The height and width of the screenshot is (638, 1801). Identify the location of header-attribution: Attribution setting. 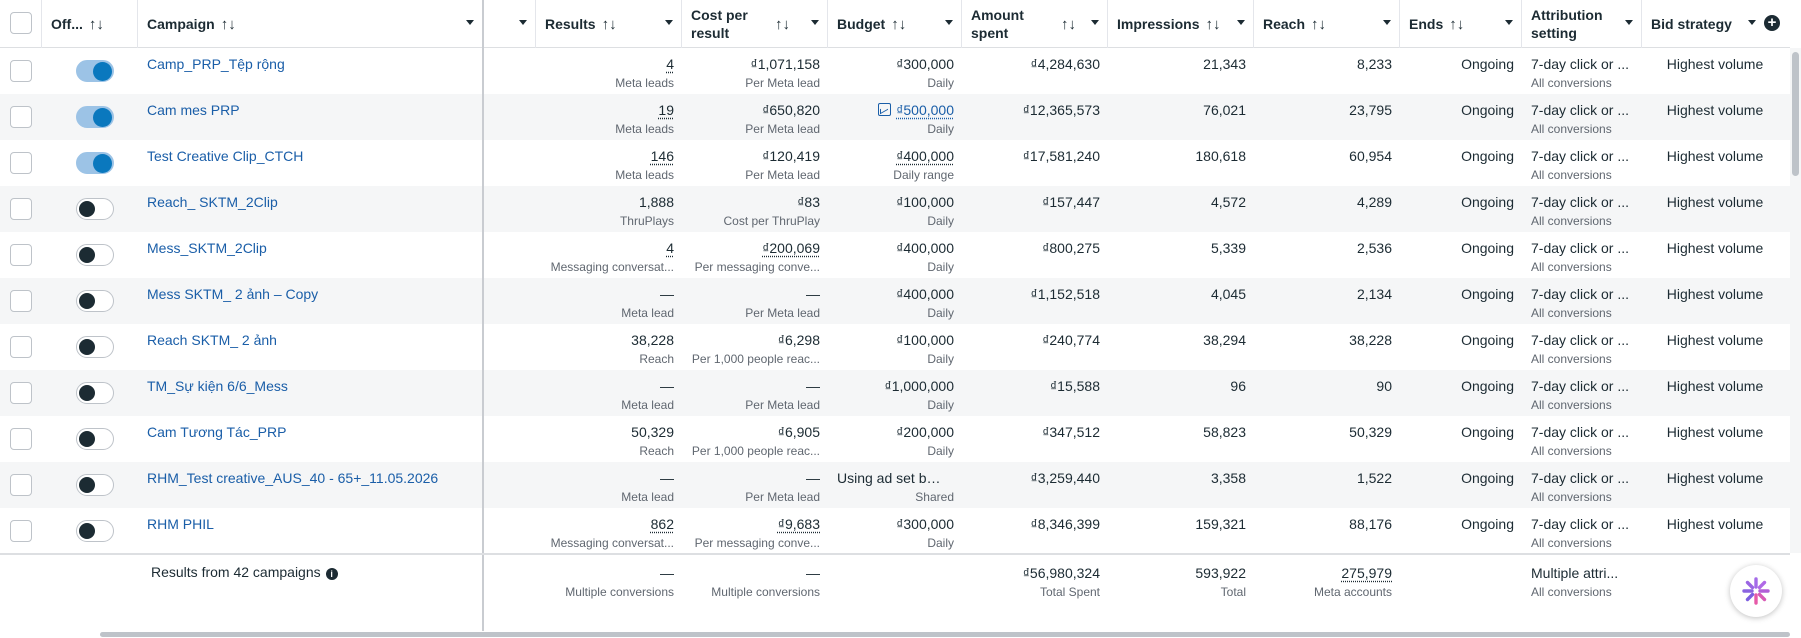
(1582, 24).